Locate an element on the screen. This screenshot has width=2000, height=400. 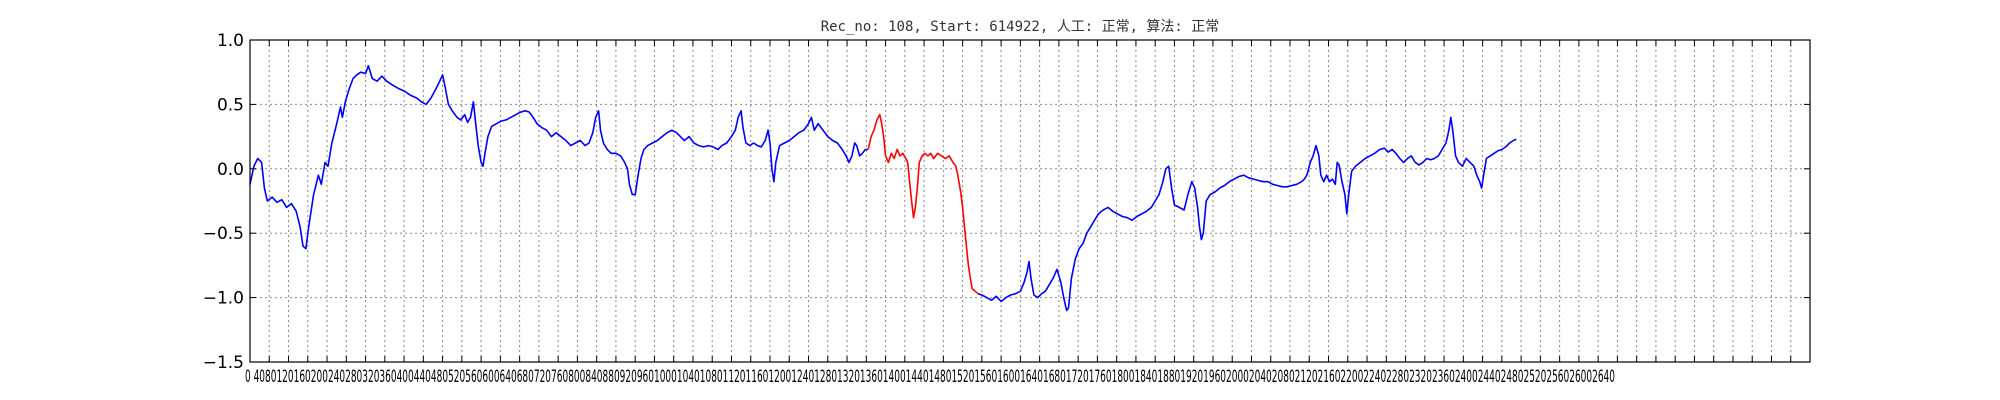
y-tick-label: 0.0 is located at coordinates (230, 170).